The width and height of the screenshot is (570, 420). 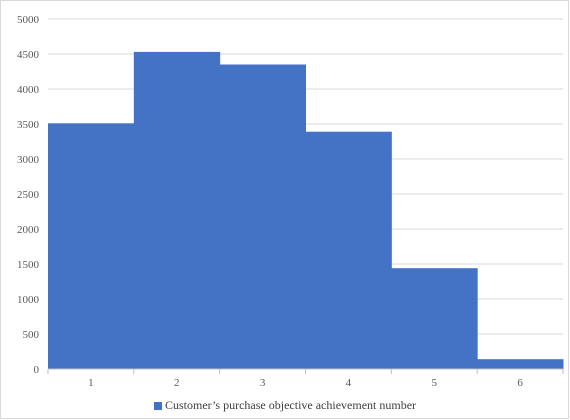 I want to click on x-axis-ticks: 1 2 3 4 5 6, so click(x=305, y=383).